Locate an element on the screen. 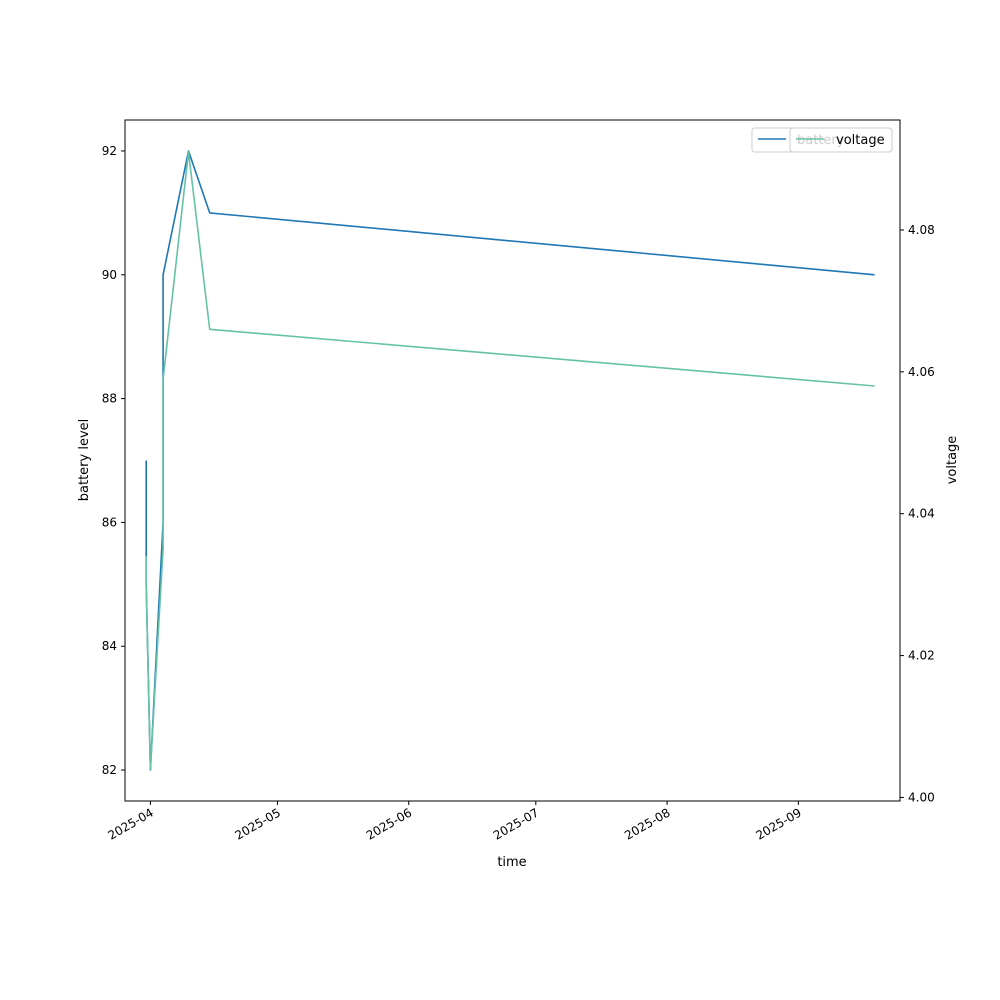 The width and height of the screenshot is (1000, 1000). y-tick-label: 92 is located at coordinates (109, 151).